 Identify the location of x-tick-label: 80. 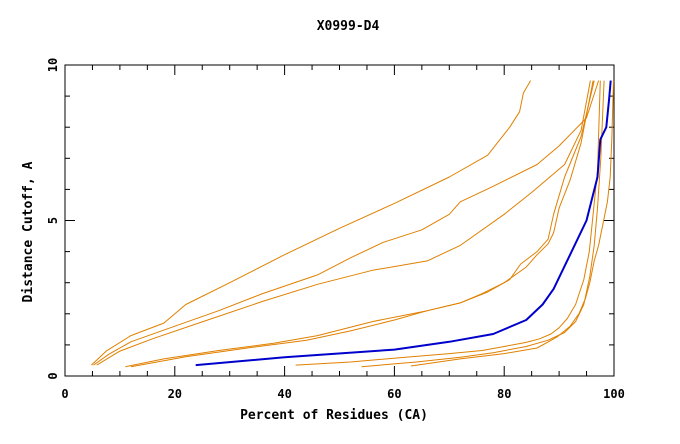
(504, 394).